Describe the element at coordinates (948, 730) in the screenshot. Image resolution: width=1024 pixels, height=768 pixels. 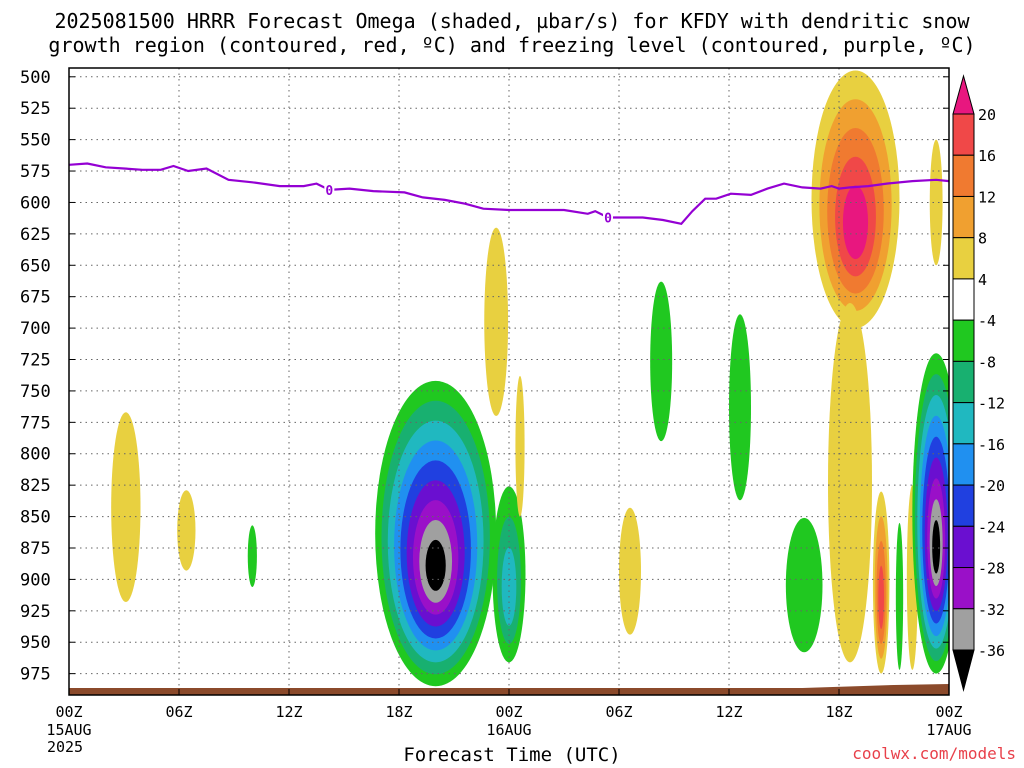
I see `x-tick-date: 17AUG` at that location.